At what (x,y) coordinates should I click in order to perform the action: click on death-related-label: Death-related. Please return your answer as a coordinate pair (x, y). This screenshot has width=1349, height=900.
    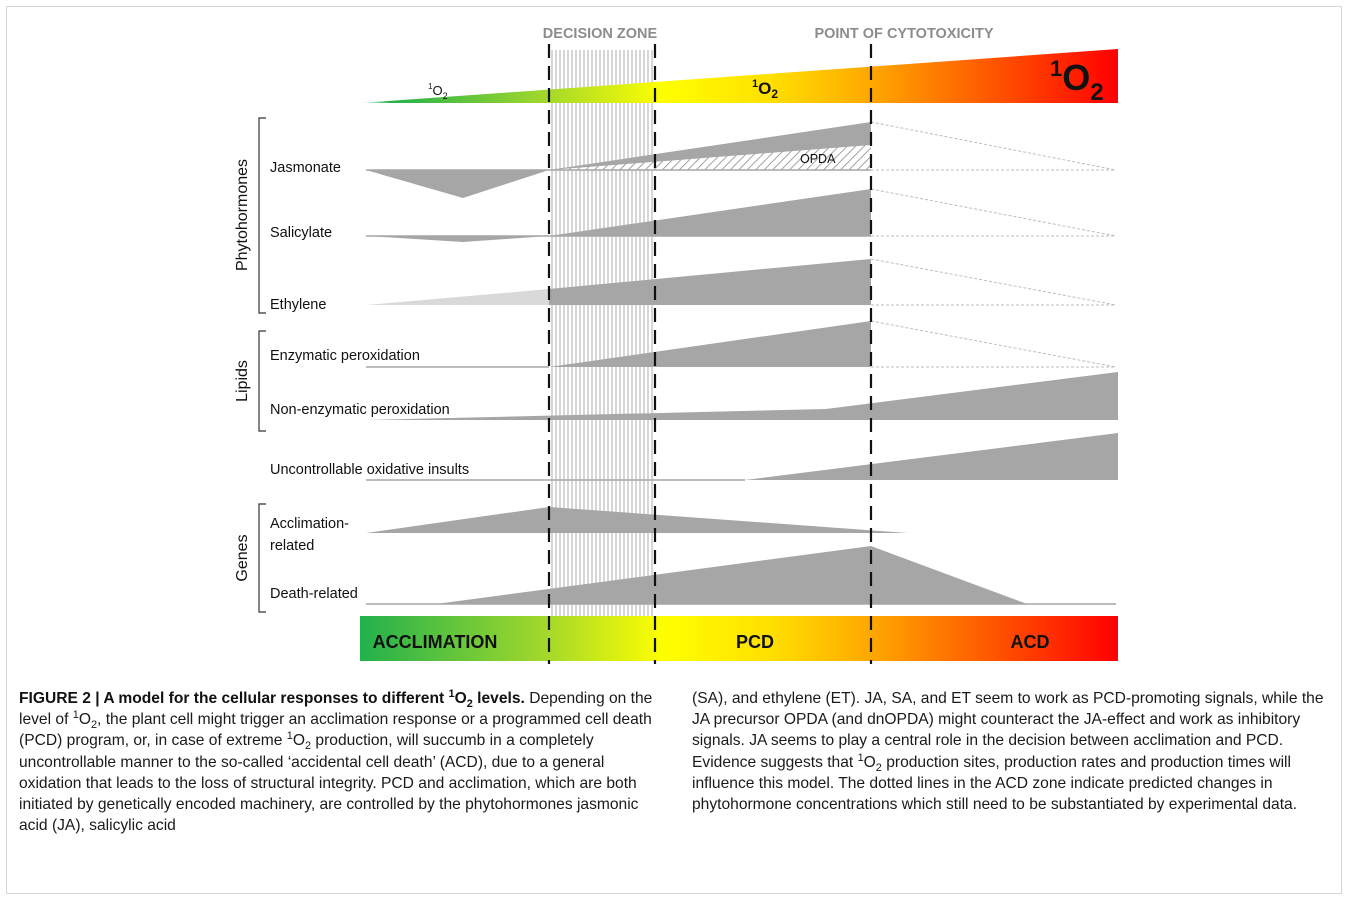
    Looking at the image, I should click on (314, 594).